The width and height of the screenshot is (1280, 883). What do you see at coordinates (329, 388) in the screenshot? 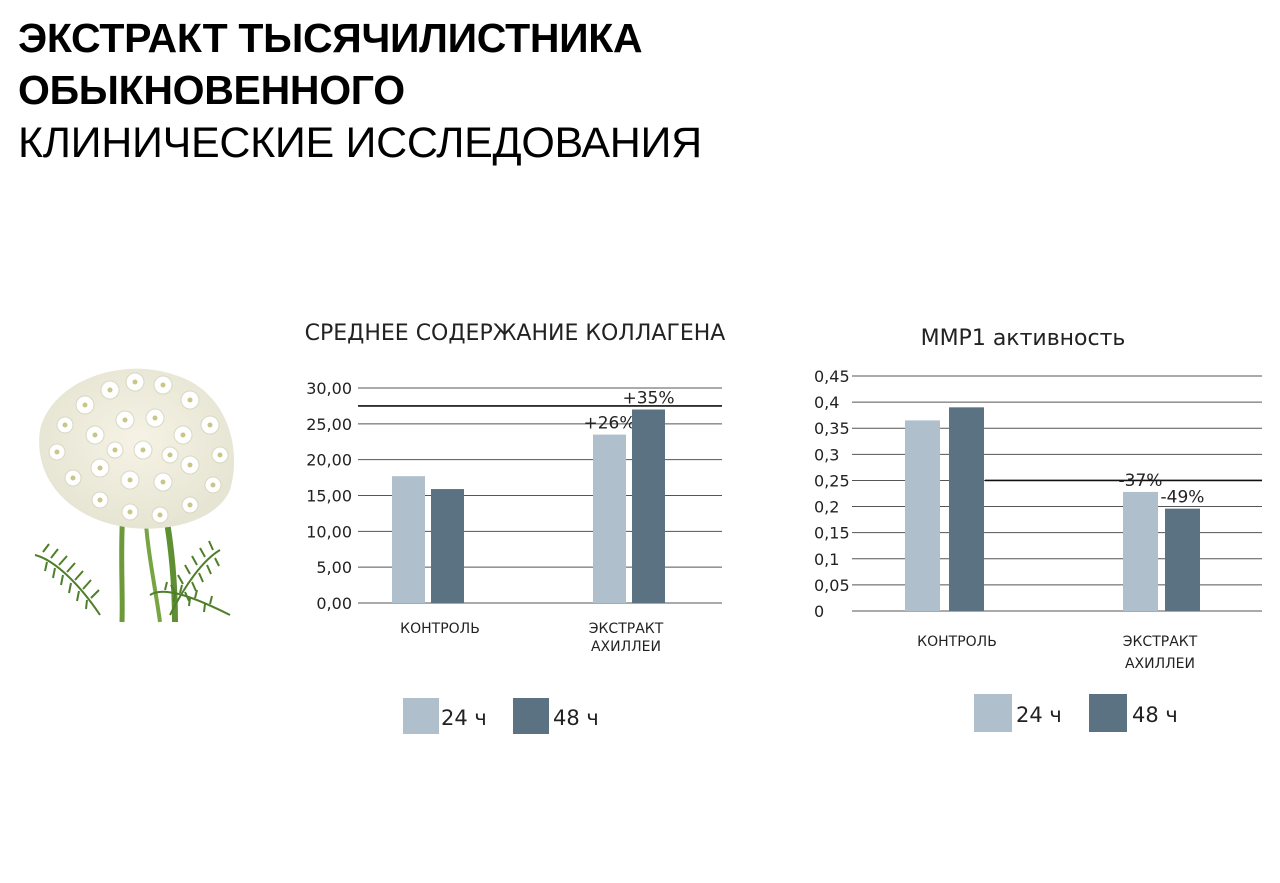
I see `collagen-y-tick-label: 30,00` at bounding box center [329, 388].